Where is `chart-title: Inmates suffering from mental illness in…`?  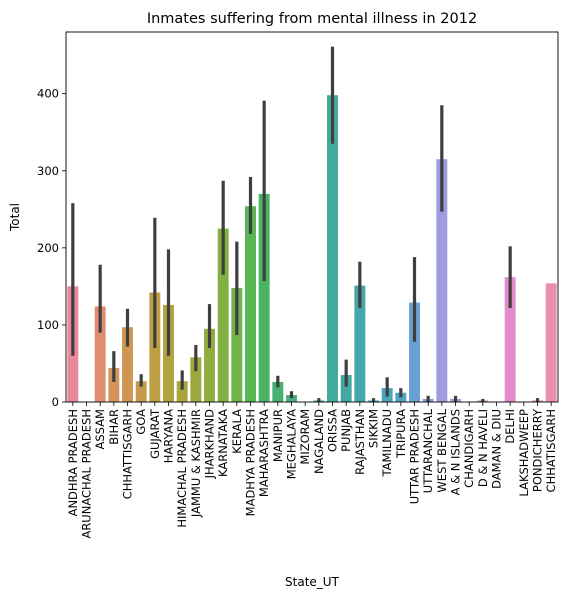
chart-title: Inmates suffering from mental illness in… is located at coordinates (312, 19).